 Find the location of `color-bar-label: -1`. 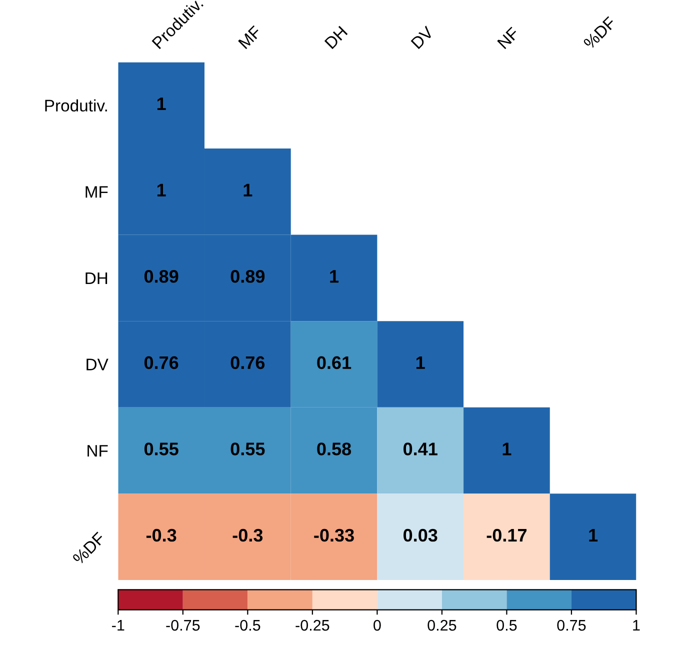

color-bar-label: -1 is located at coordinates (118, 625).